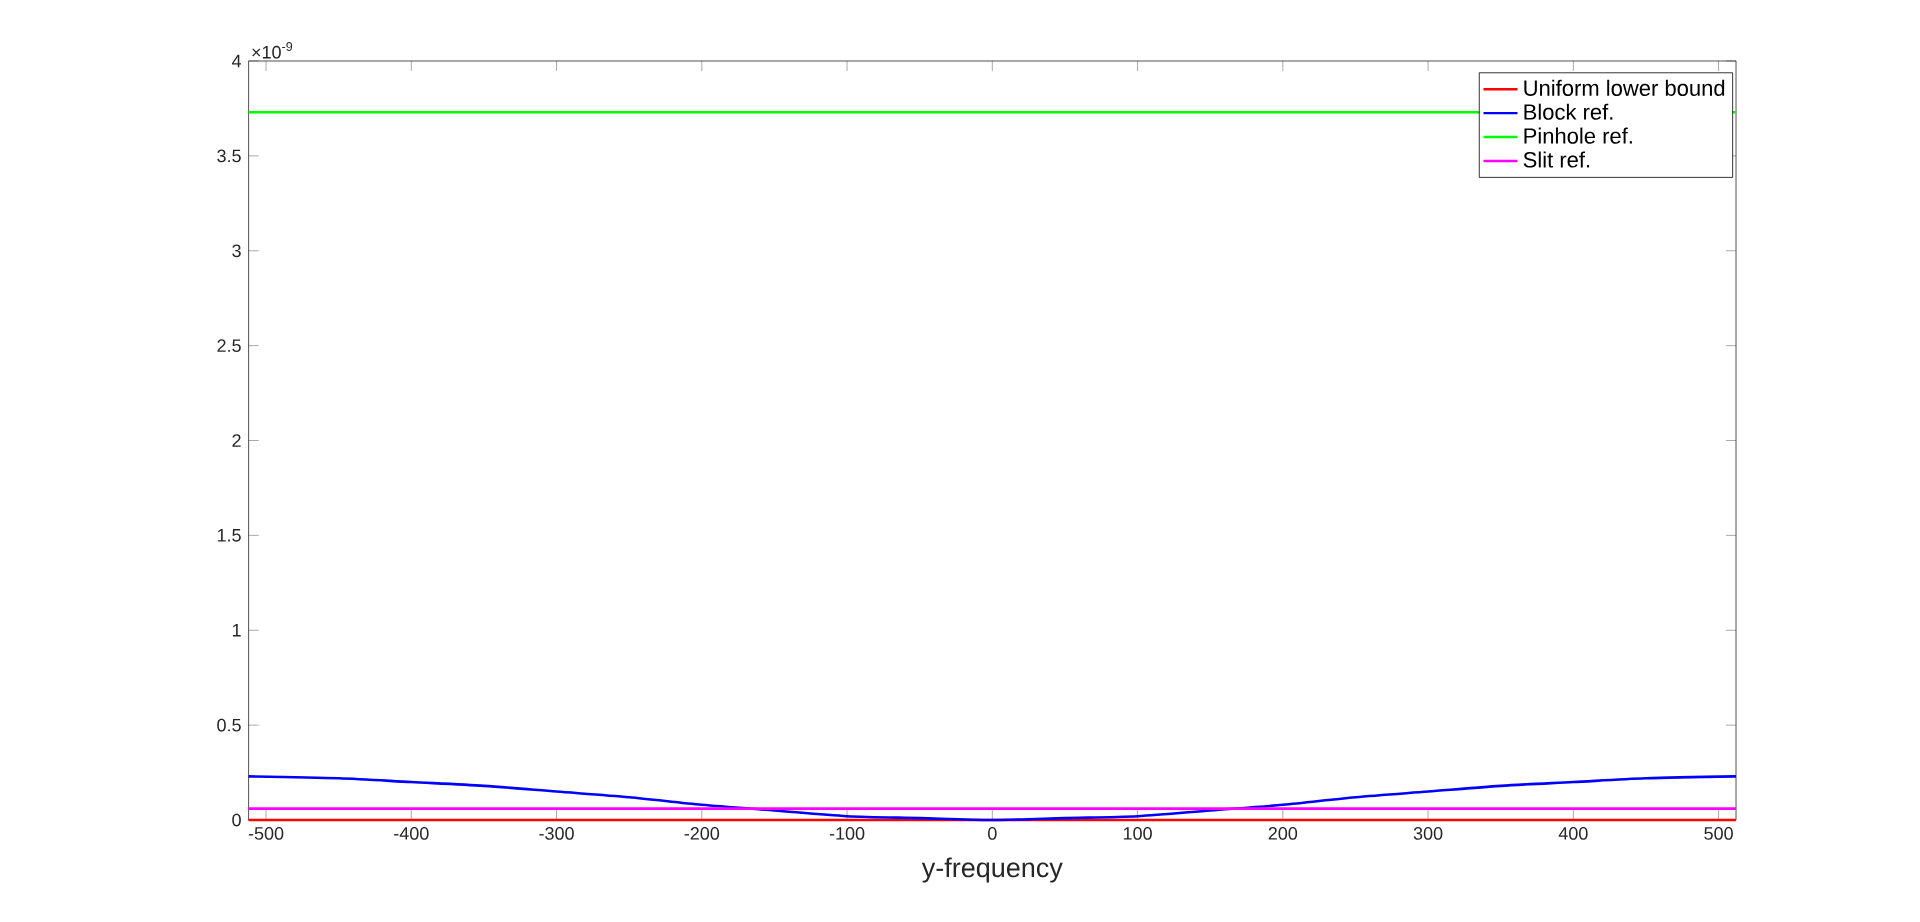 Image resolution: width=1920 pixels, height=922 pixels. What do you see at coordinates (236, 440) in the screenshot?
I see `y-tick-label: 2` at bounding box center [236, 440].